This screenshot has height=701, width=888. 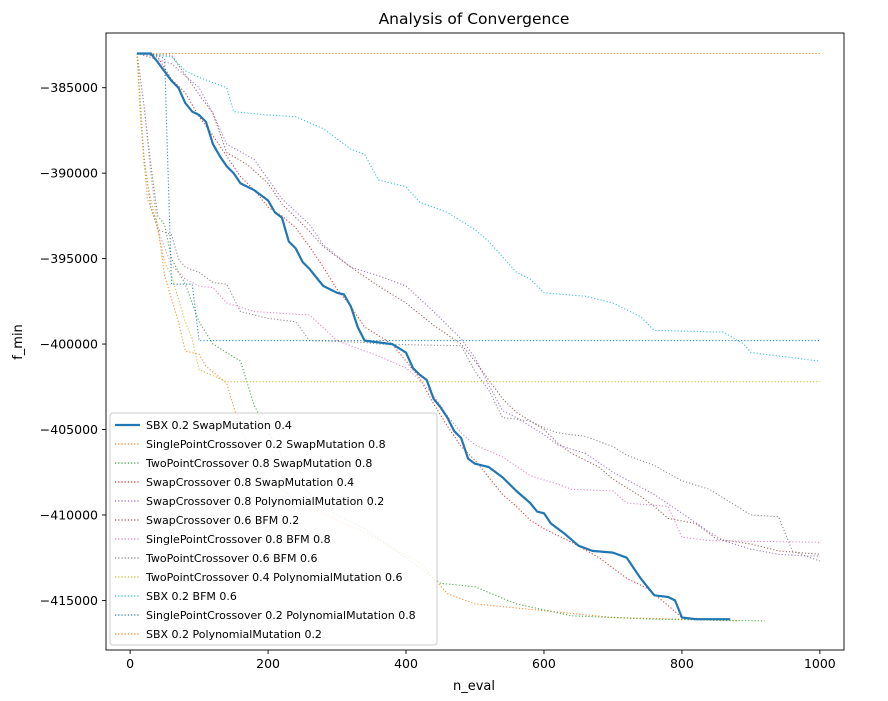 What do you see at coordinates (191, 596) in the screenshot?
I see `legend-entry-label: SBX 0.2 BFM 0.6` at bounding box center [191, 596].